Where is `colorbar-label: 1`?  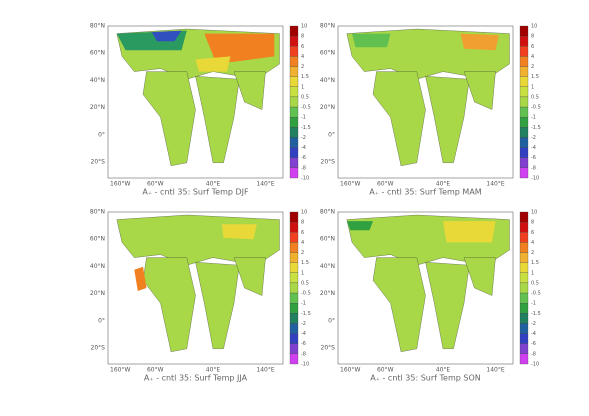
colorbar-label: 1 is located at coordinates (302, 273).